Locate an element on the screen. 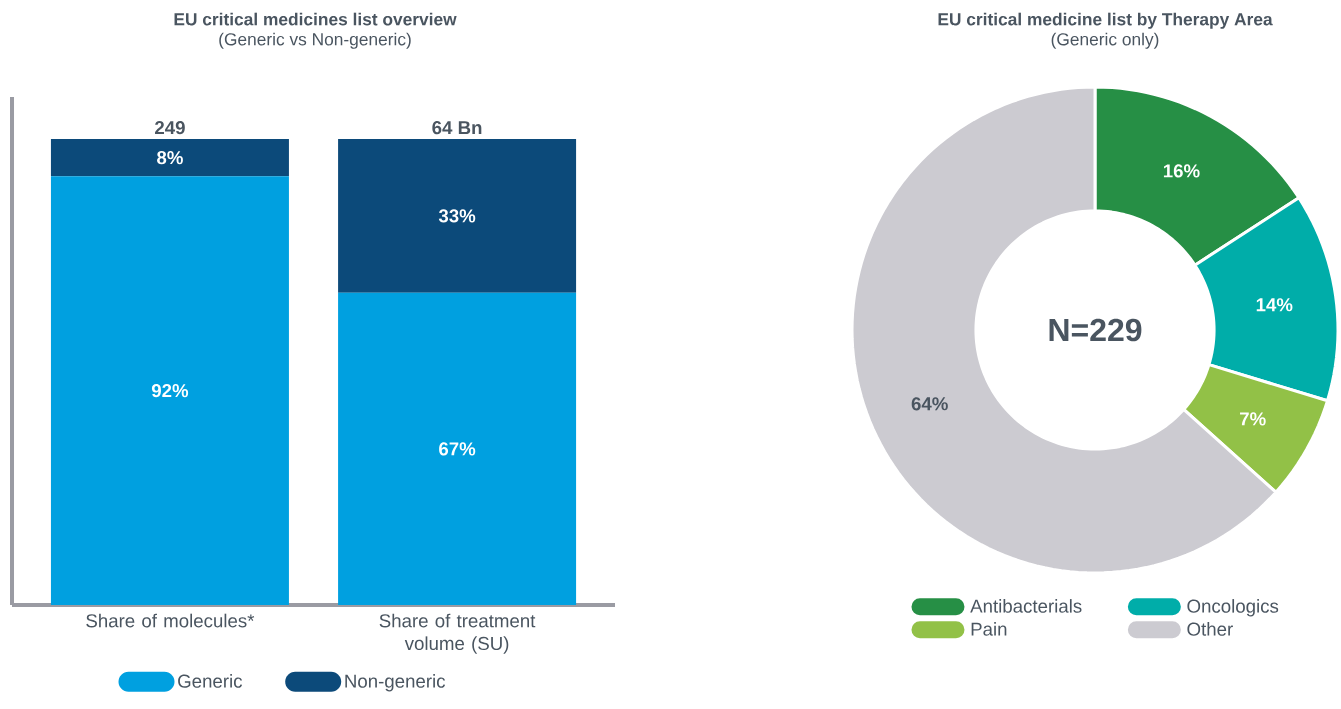 The image size is (1341, 709). chart-subtitle: (Generic vs Non-generic) is located at coordinates (315, 40).